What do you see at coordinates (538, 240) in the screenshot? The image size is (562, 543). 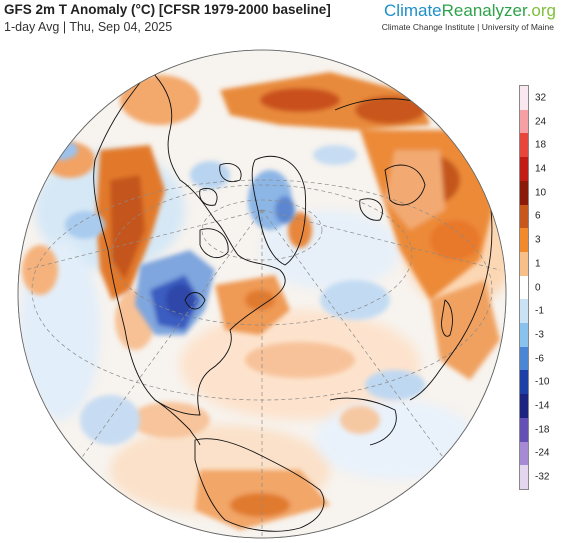 I see `legend-label: 3` at bounding box center [538, 240].